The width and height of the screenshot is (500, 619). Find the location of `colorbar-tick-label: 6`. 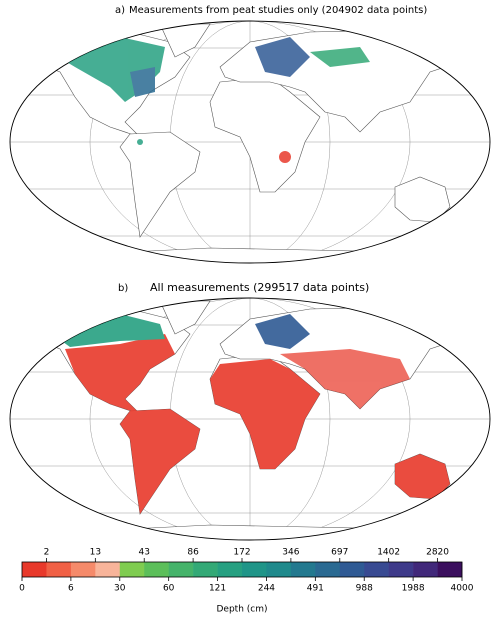

colorbar-tick-label: 6 is located at coordinates (71, 589).